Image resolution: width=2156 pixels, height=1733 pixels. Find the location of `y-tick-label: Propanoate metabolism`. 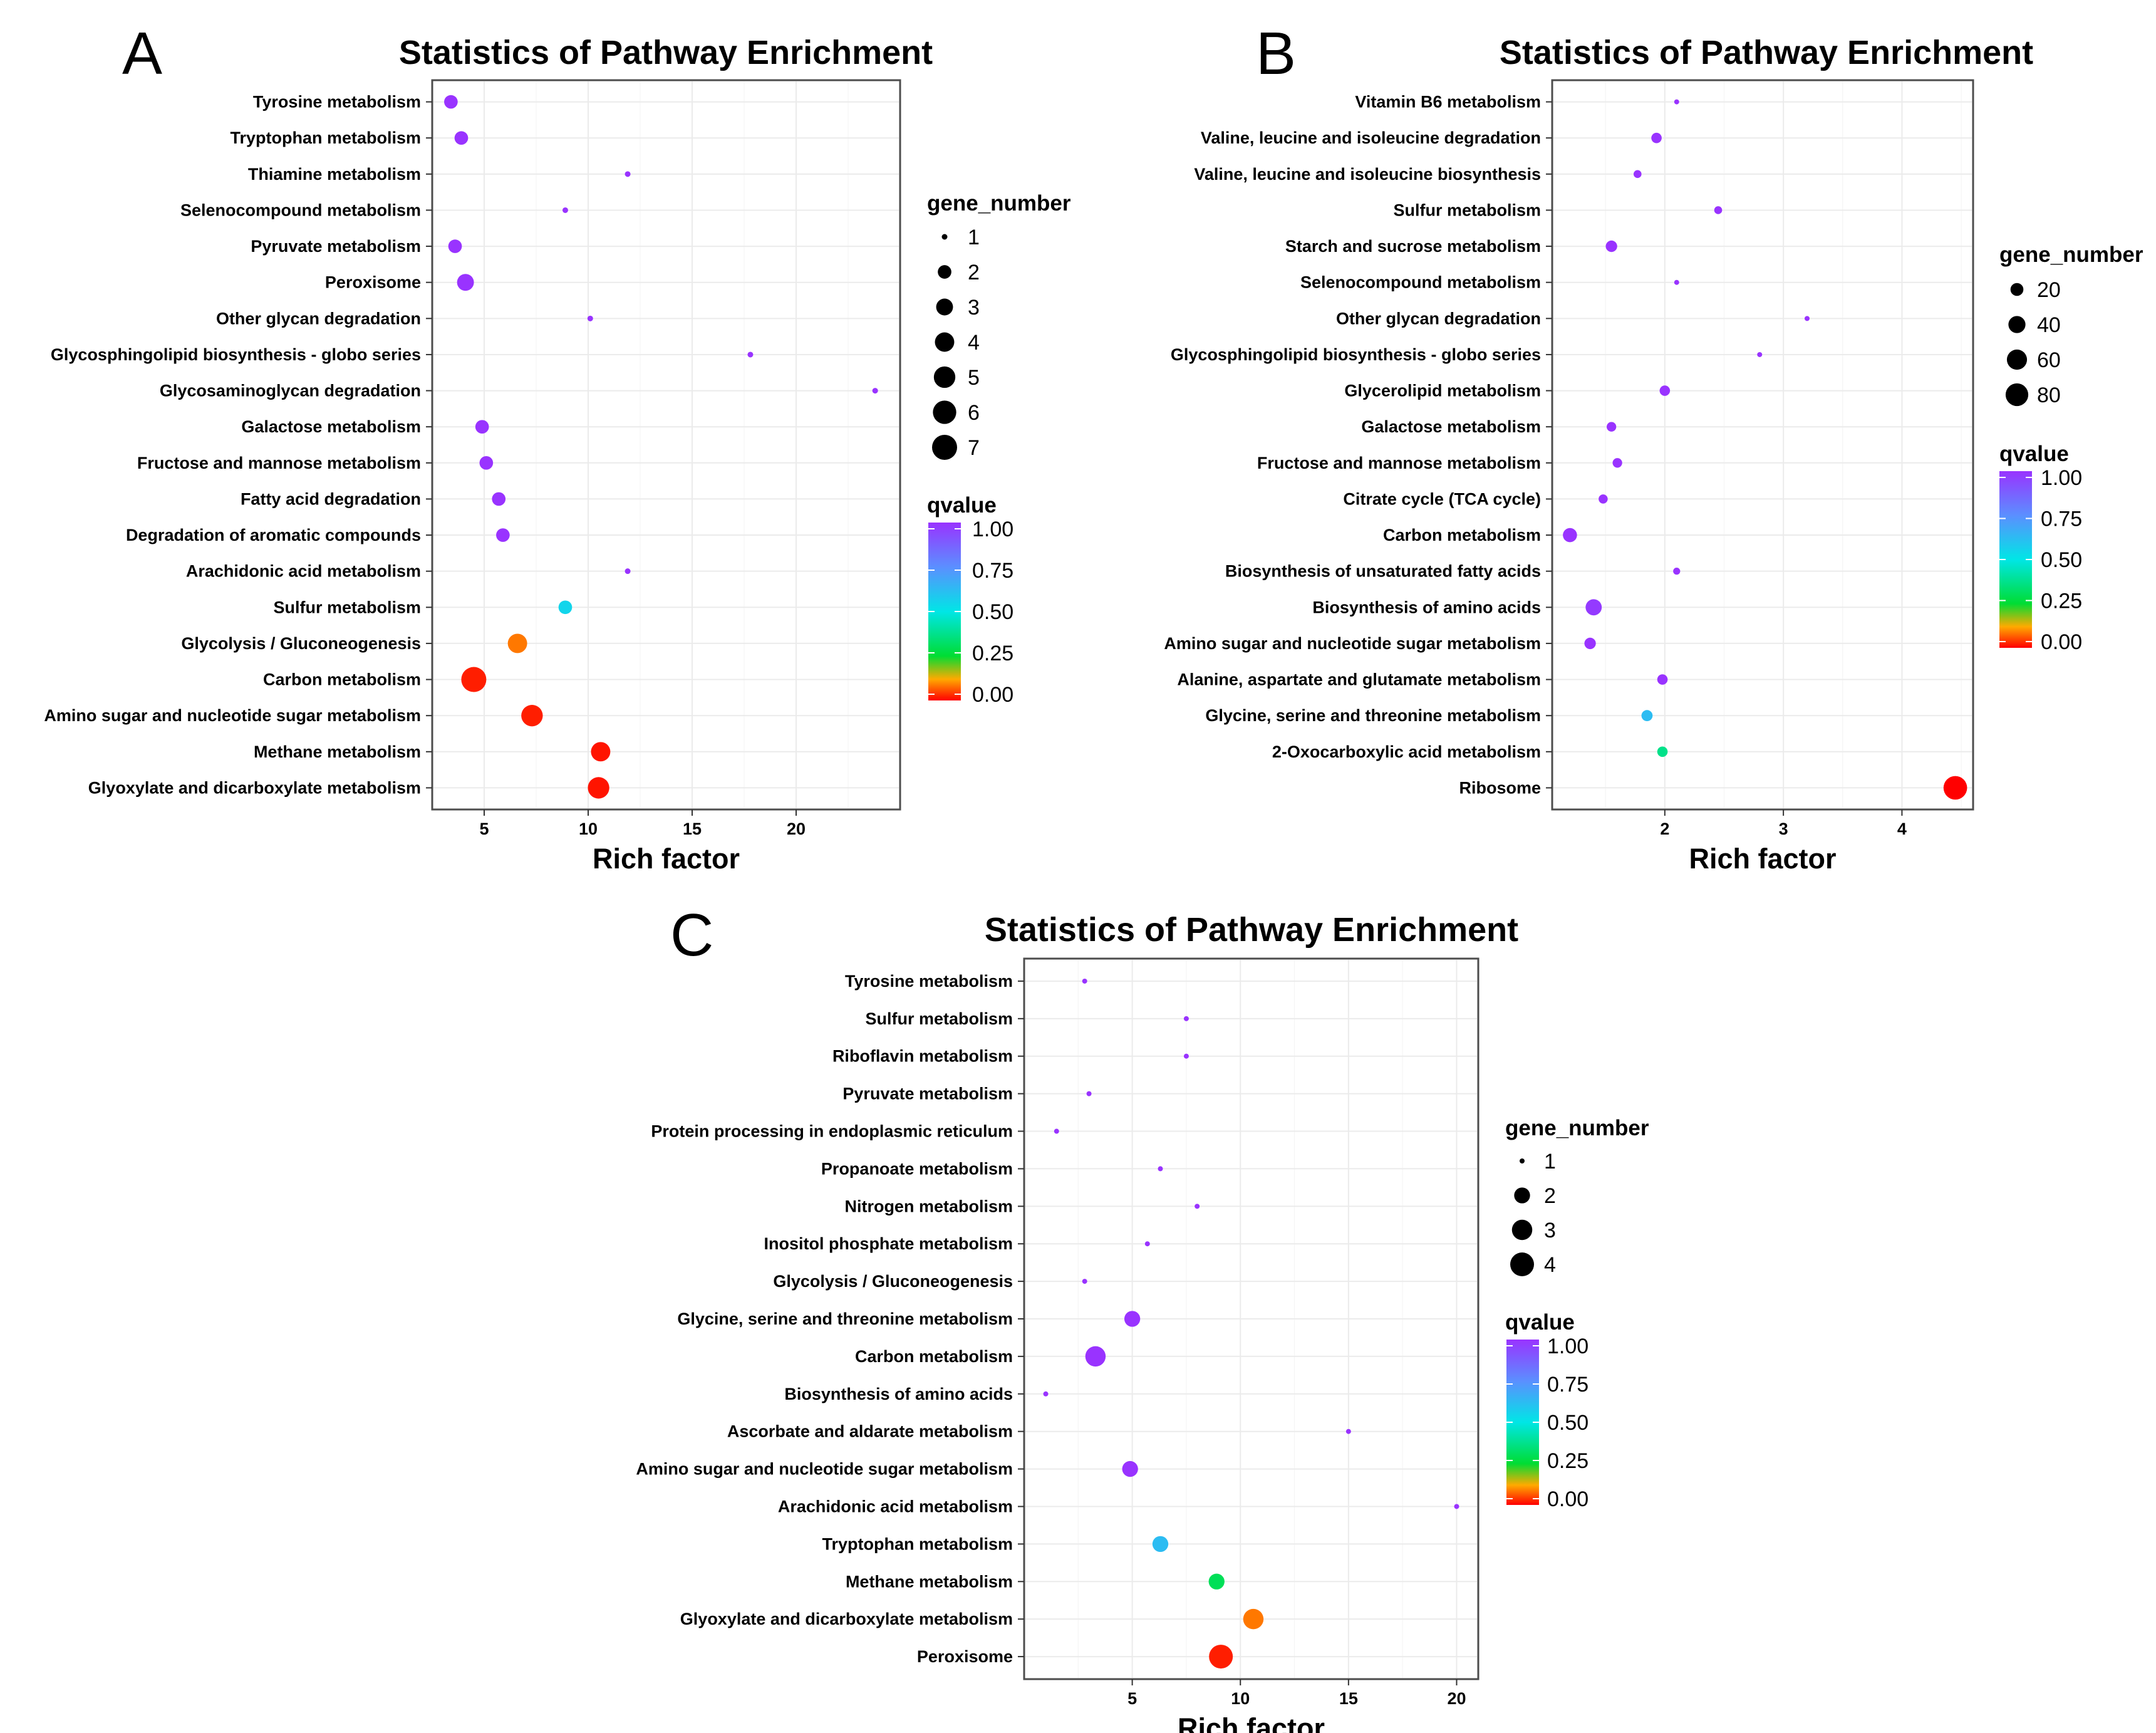

y-tick-label: Propanoate metabolism is located at coordinates (917, 1168).